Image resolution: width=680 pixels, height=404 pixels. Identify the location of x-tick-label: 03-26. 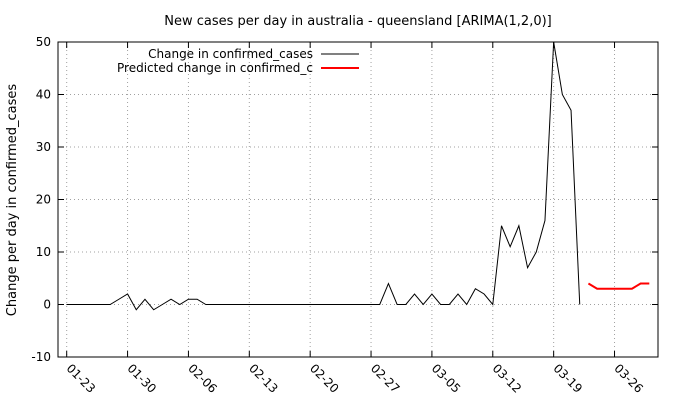
(628, 378).